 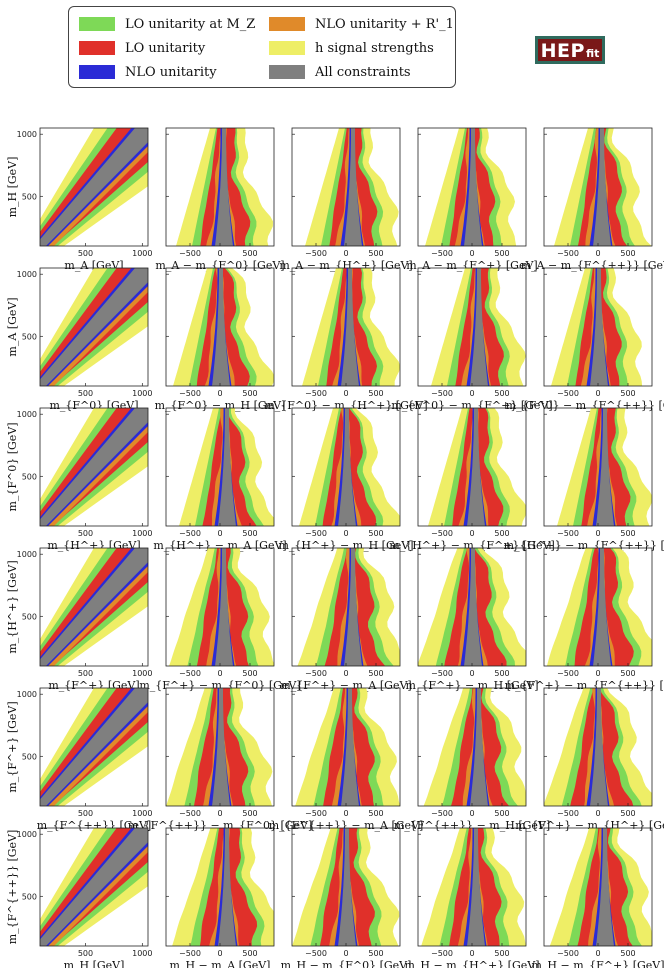 What do you see at coordinates (167, 24) in the screenshot?
I see `legend-item: LO unitarity at M_Z` at bounding box center [167, 24].